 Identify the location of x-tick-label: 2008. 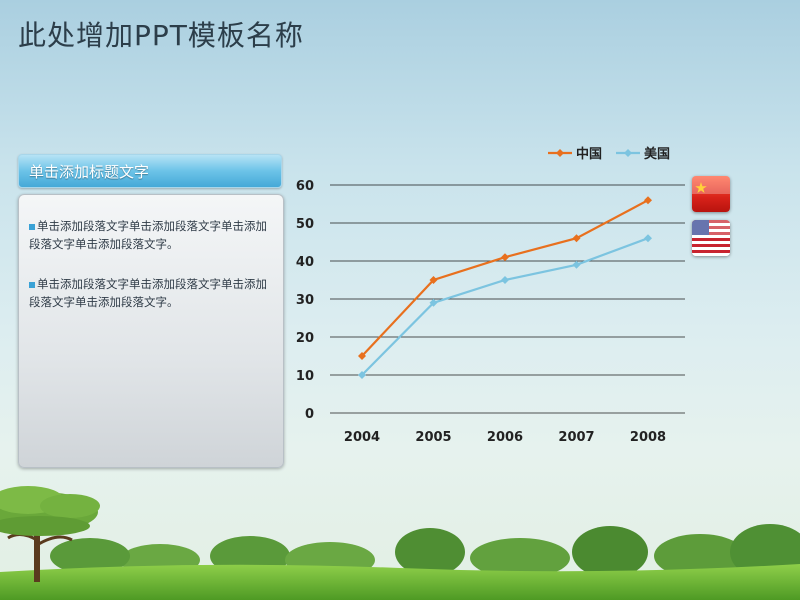
(648, 437).